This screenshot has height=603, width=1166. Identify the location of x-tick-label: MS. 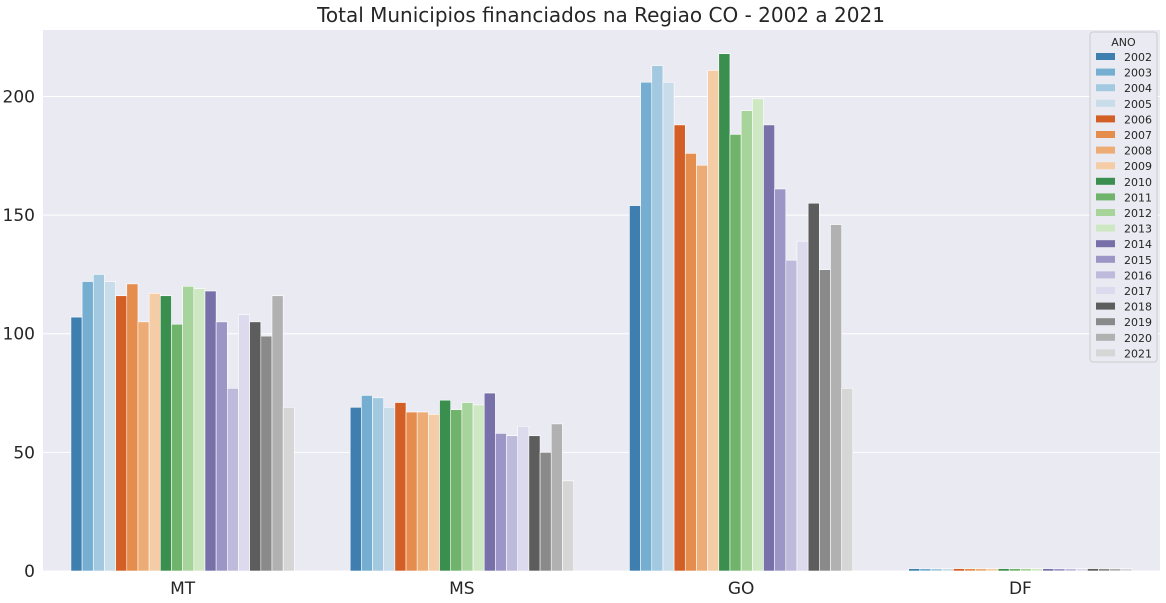
(461, 589).